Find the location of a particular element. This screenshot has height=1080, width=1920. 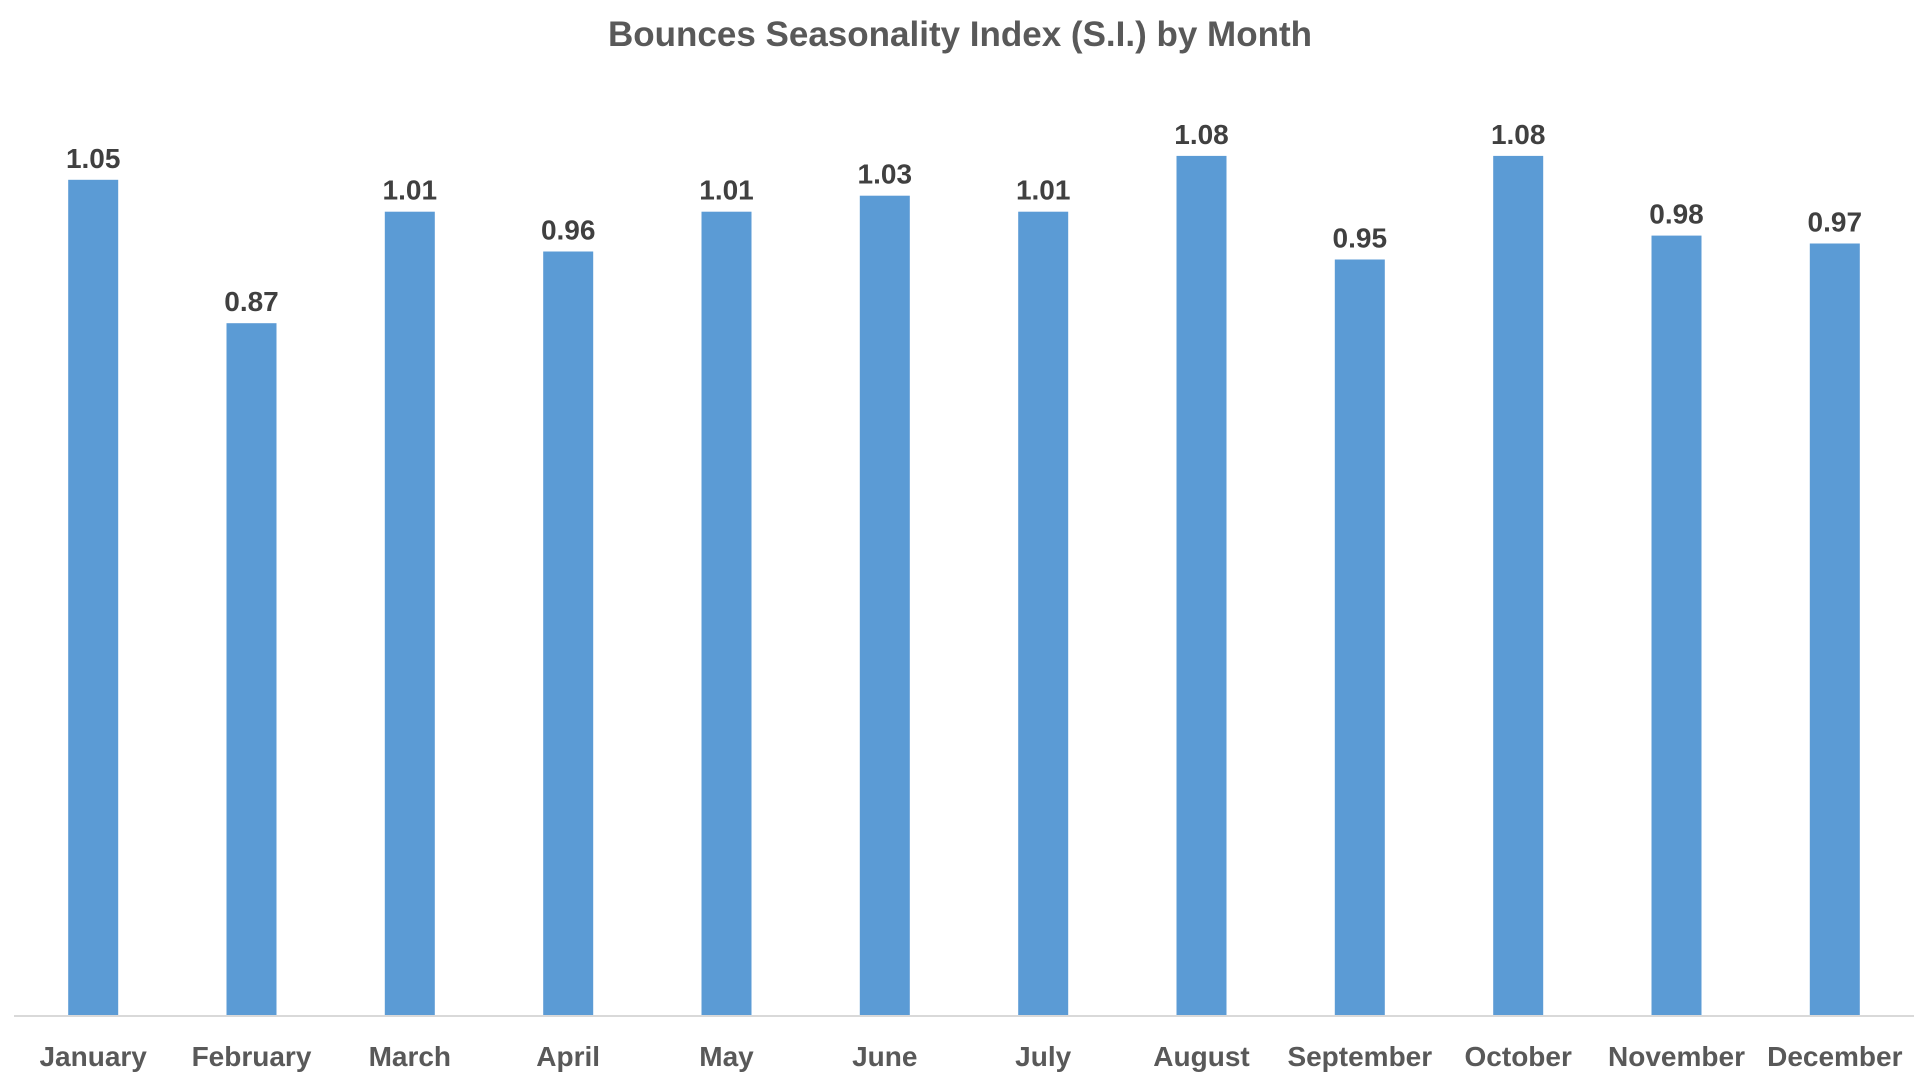

value-label-june: 1.03 is located at coordinates (885, 174).